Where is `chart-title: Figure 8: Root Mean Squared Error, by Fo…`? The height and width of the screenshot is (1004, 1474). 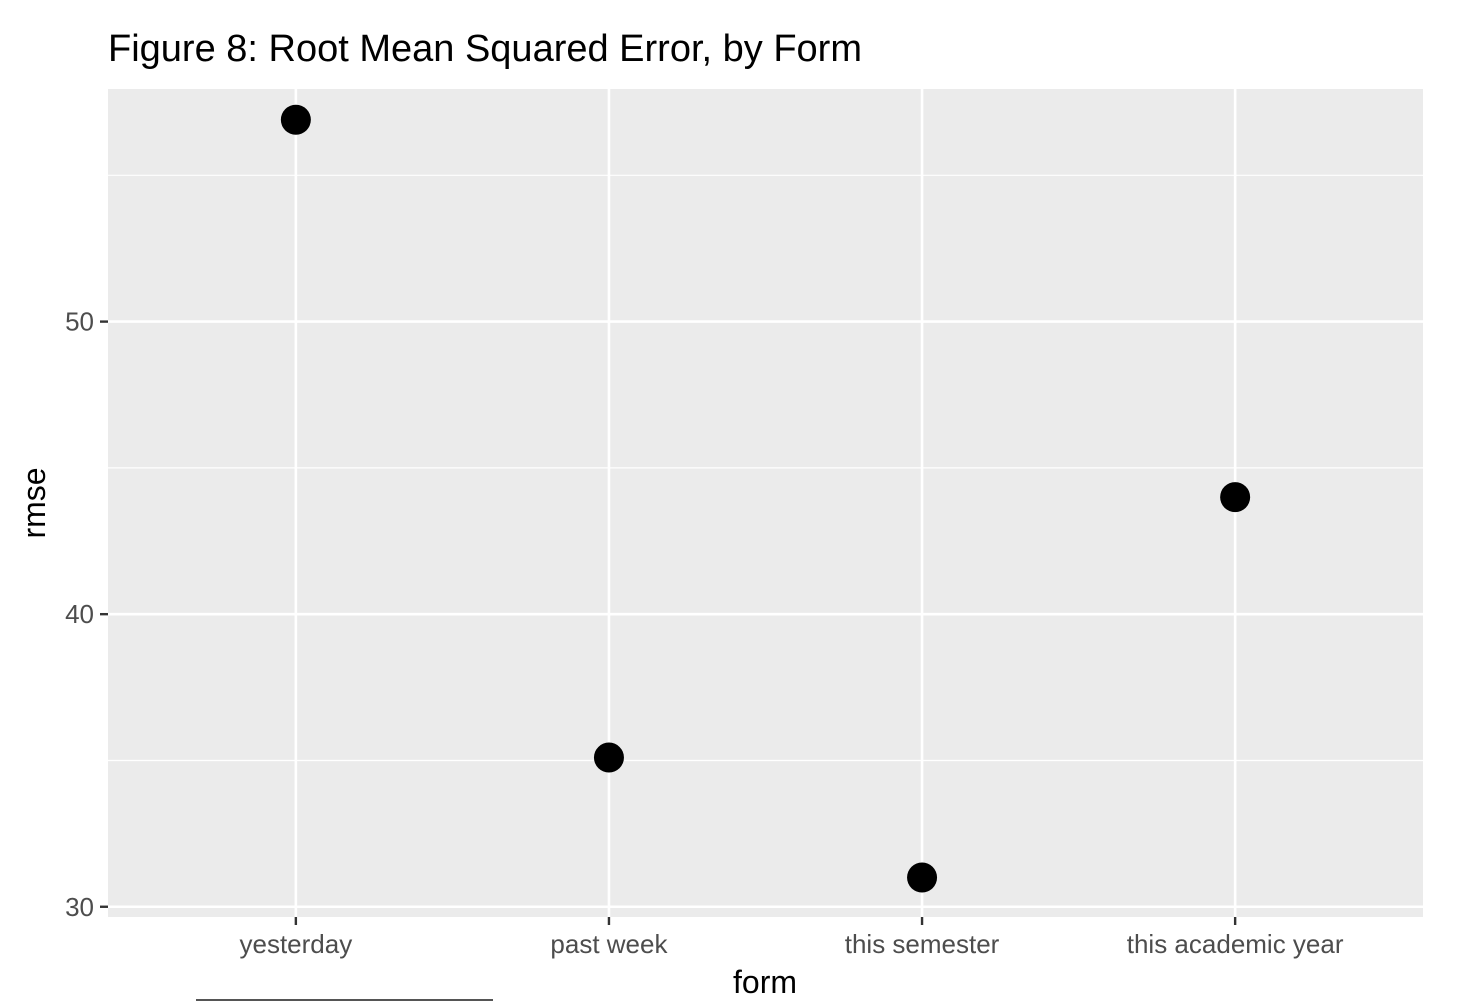
chart-title: Figure 8: Root Mean Squared Error, by Fo… is located at coordinates (485, 49).